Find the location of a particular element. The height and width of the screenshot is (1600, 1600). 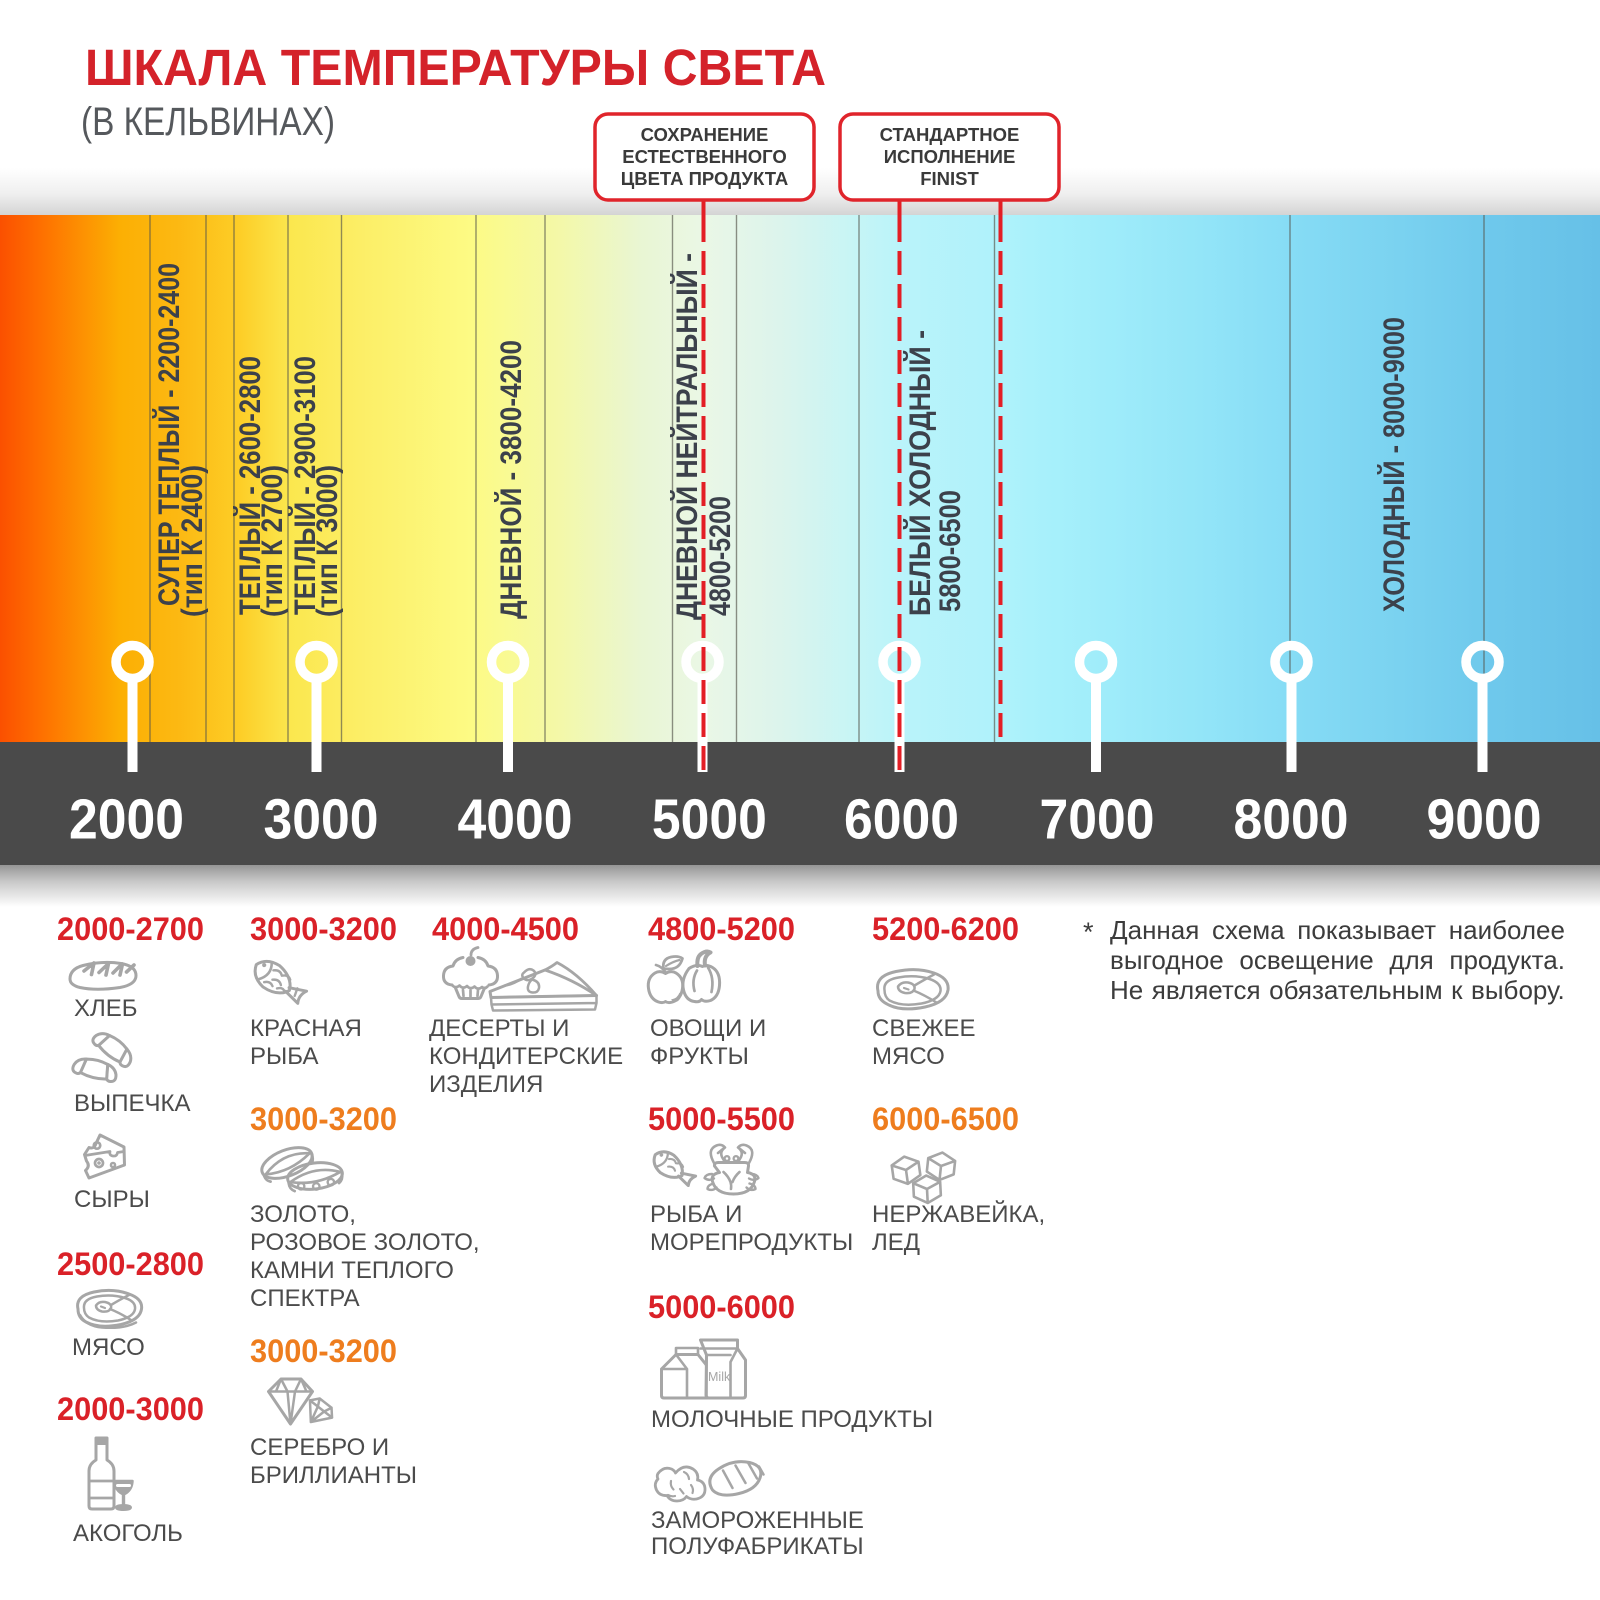

svg-text: СТАНДАРТНОЕ is located at coordinates (950, 134).